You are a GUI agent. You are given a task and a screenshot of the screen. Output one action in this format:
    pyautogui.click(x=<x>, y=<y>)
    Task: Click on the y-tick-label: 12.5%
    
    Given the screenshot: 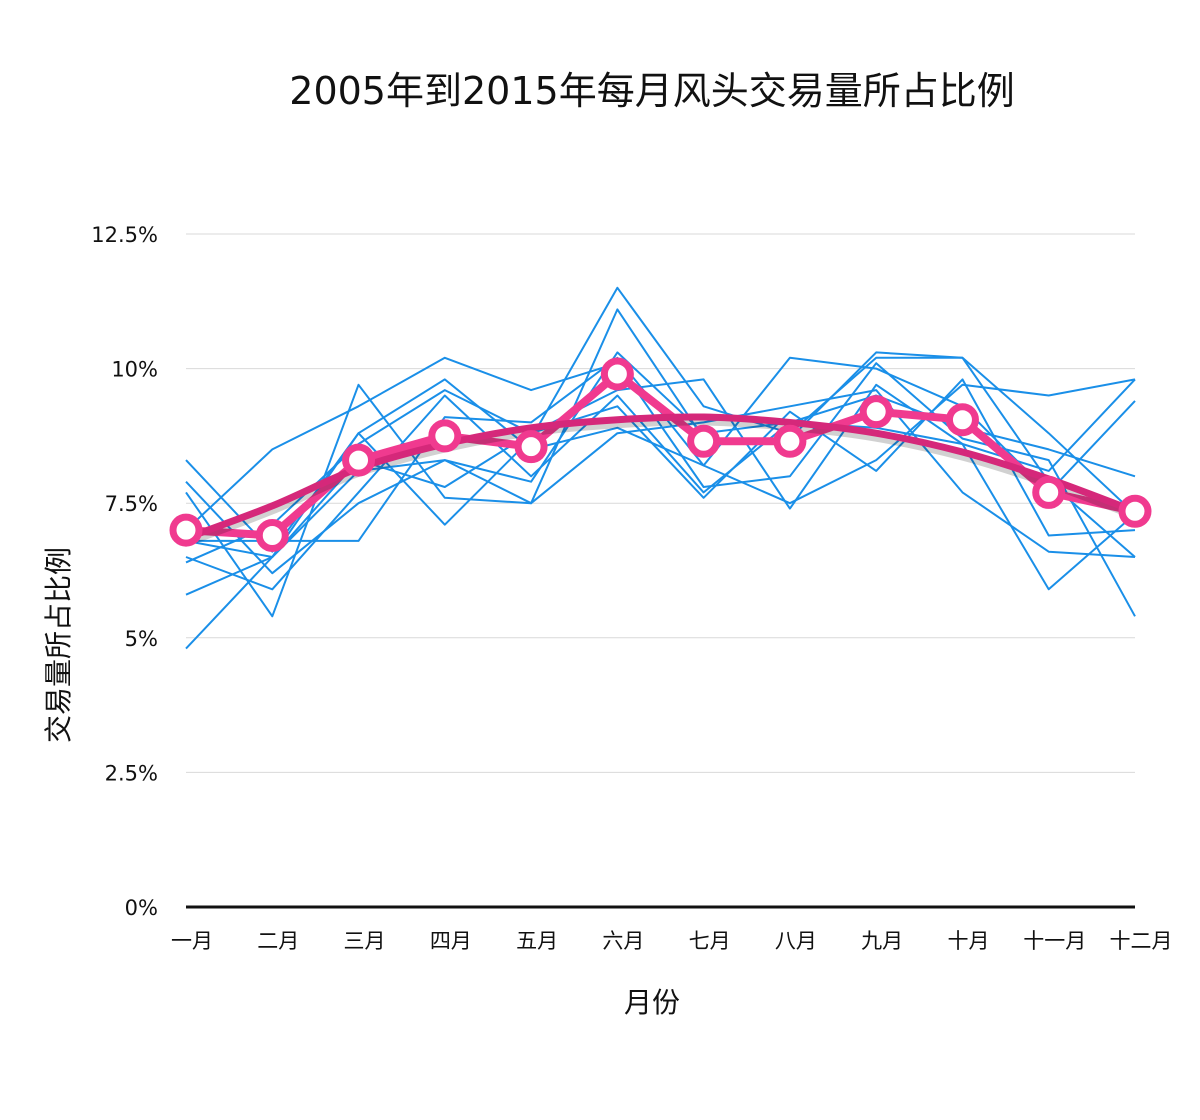 What is the action you would take?
    pyautogui.click(x=124, y=235)
    